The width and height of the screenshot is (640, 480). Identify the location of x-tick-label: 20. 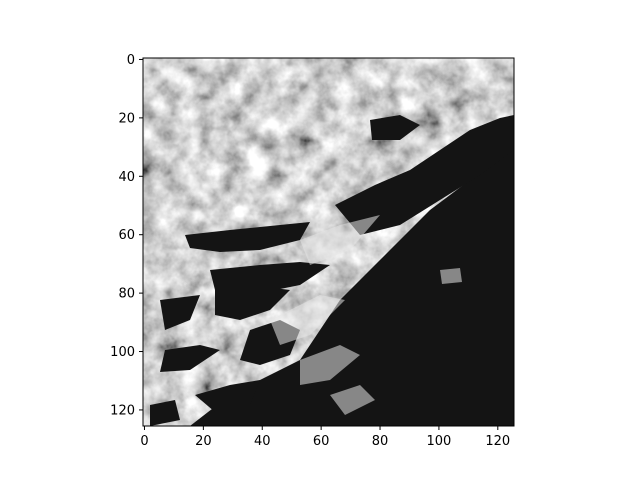
(203, 441).